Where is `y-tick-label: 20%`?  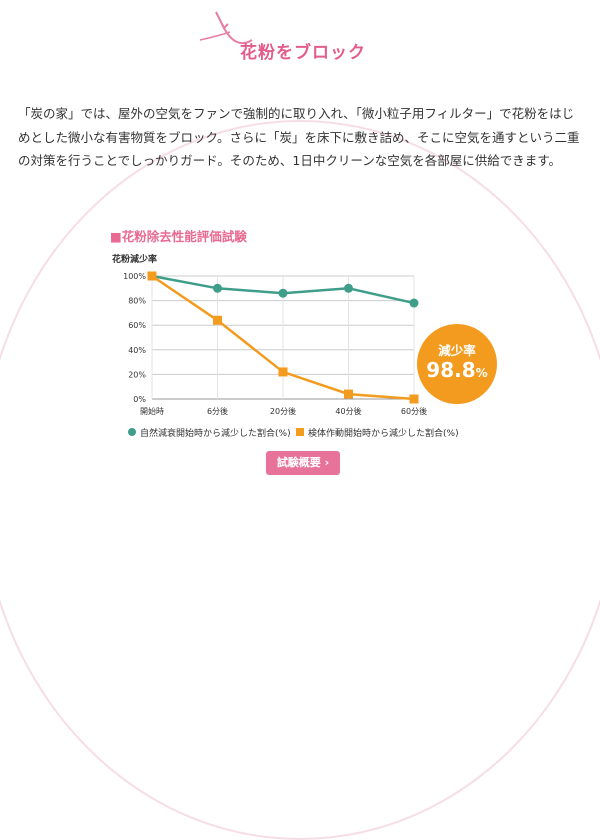
y-tick-label: 20% is located at coordinates (137, 374).